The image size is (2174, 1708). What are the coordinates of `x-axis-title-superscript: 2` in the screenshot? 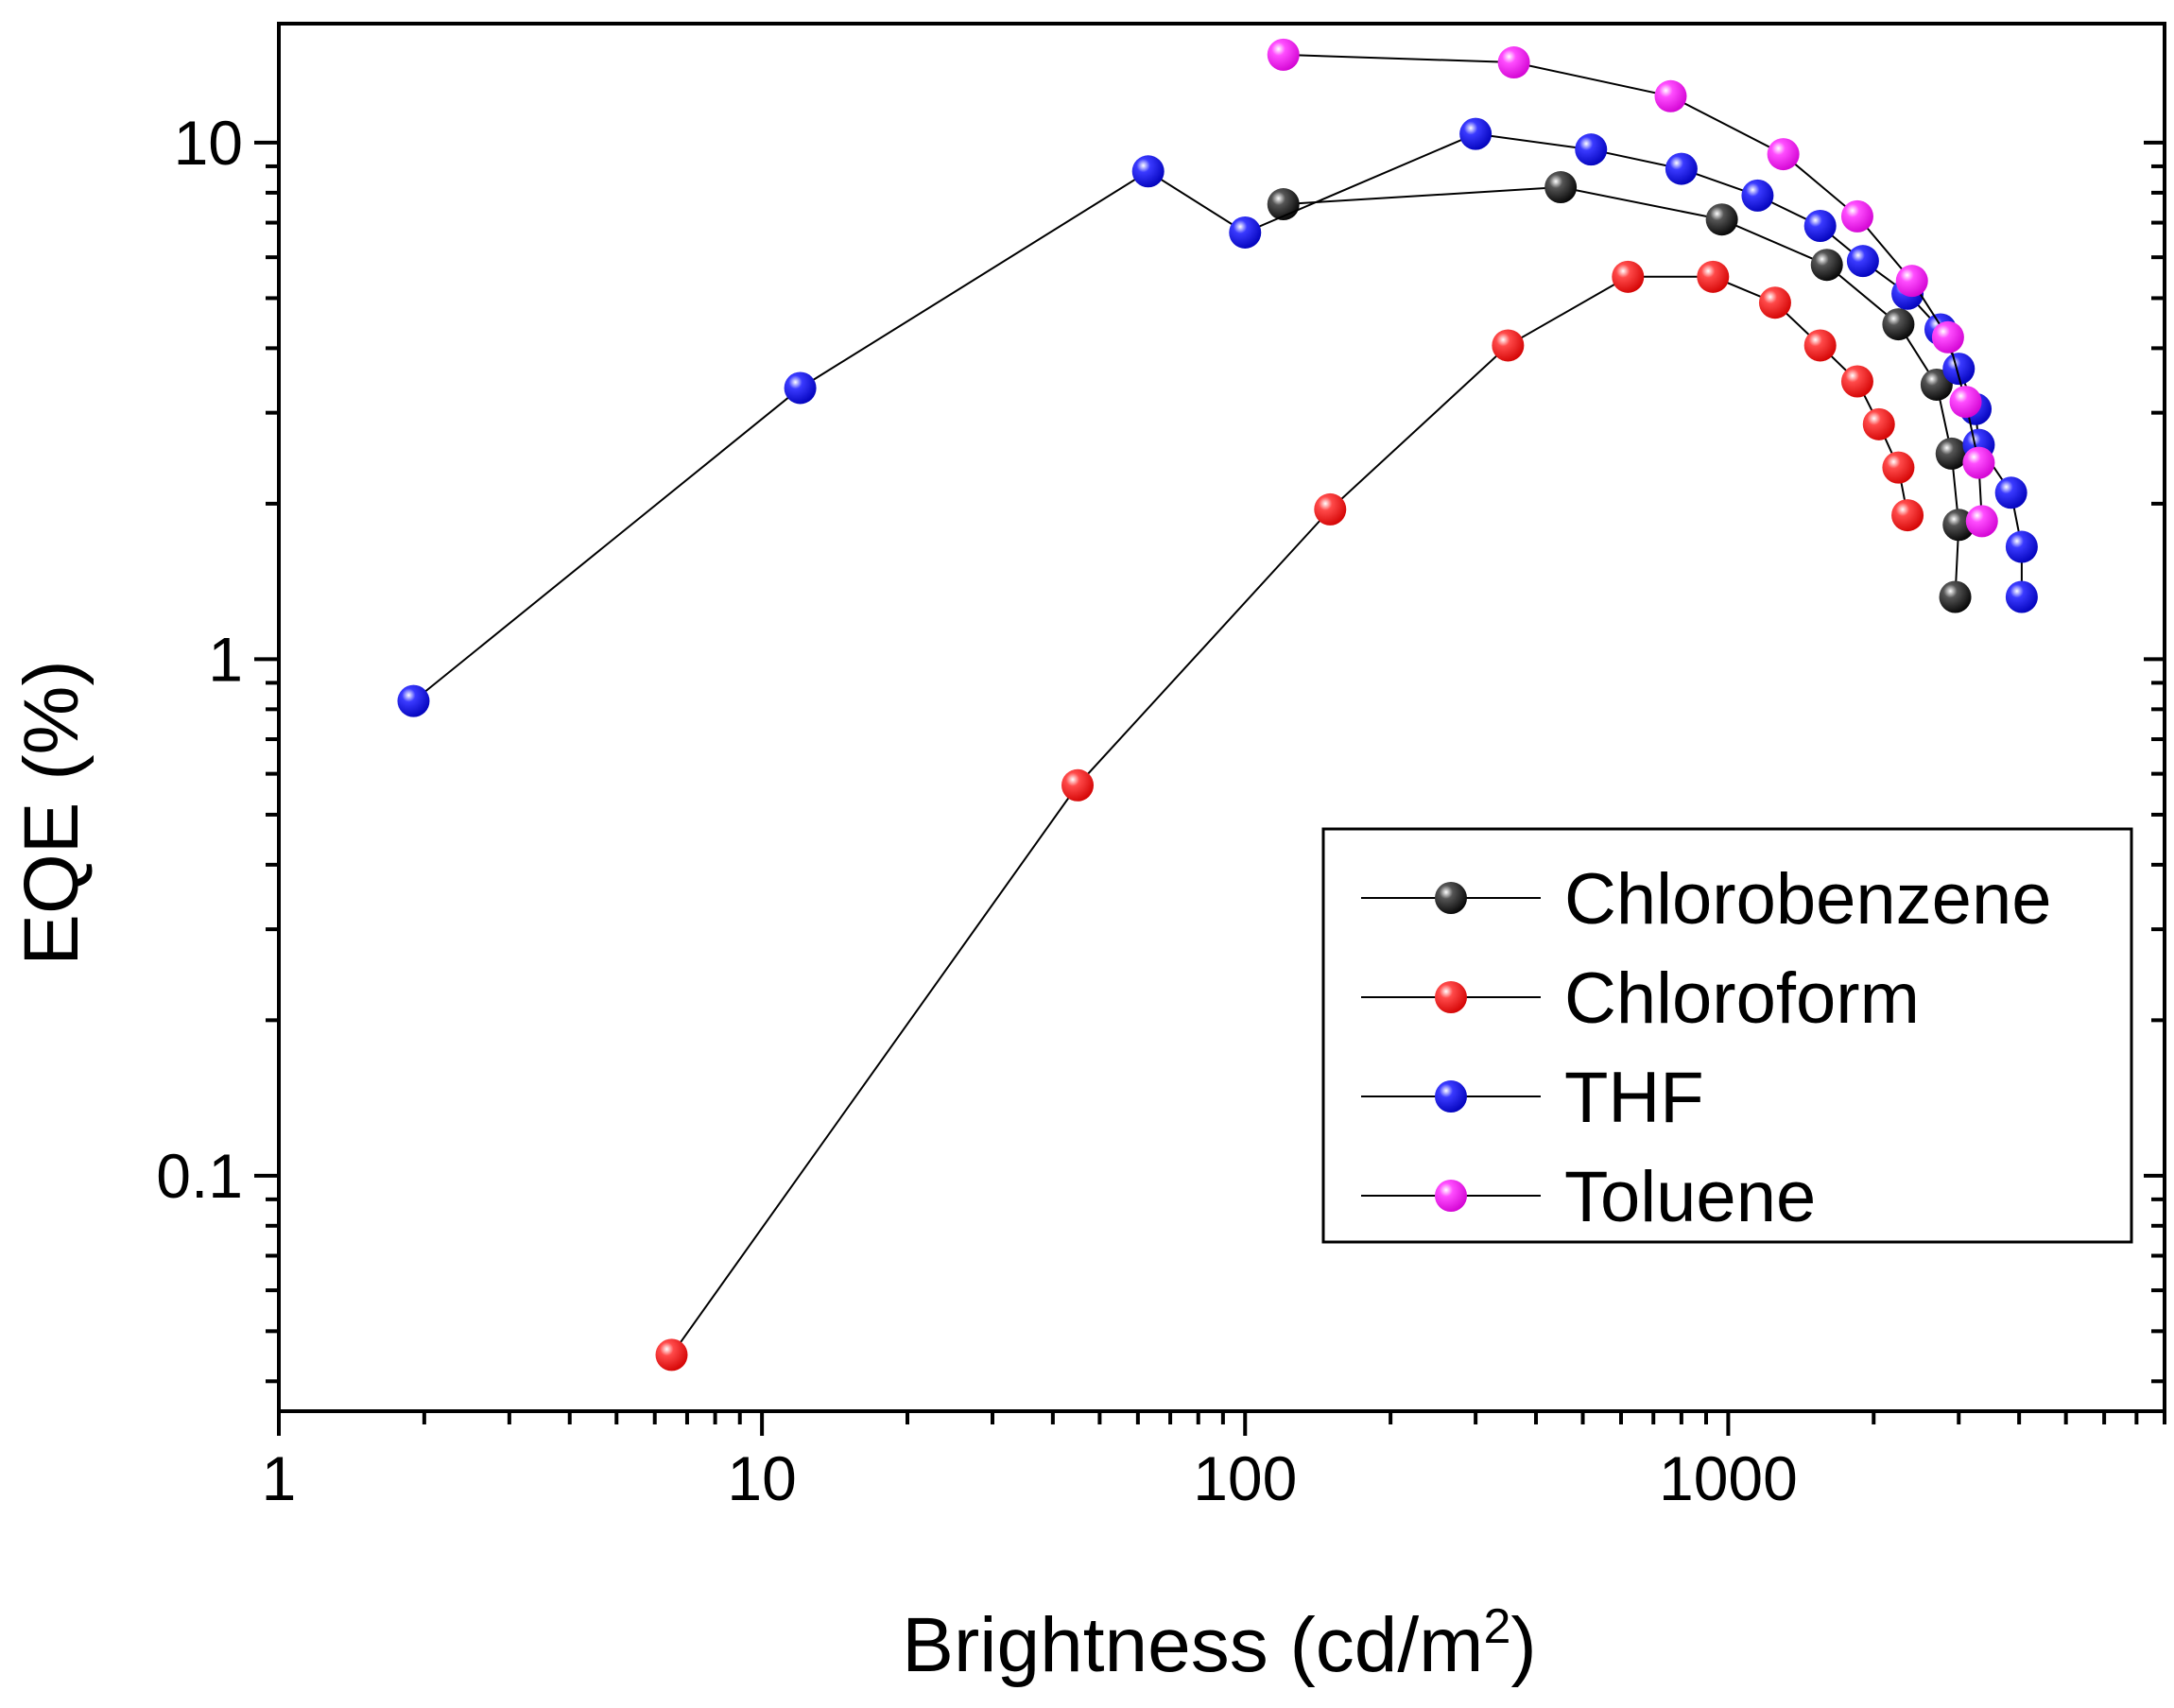 It's located at (1496, 1626).